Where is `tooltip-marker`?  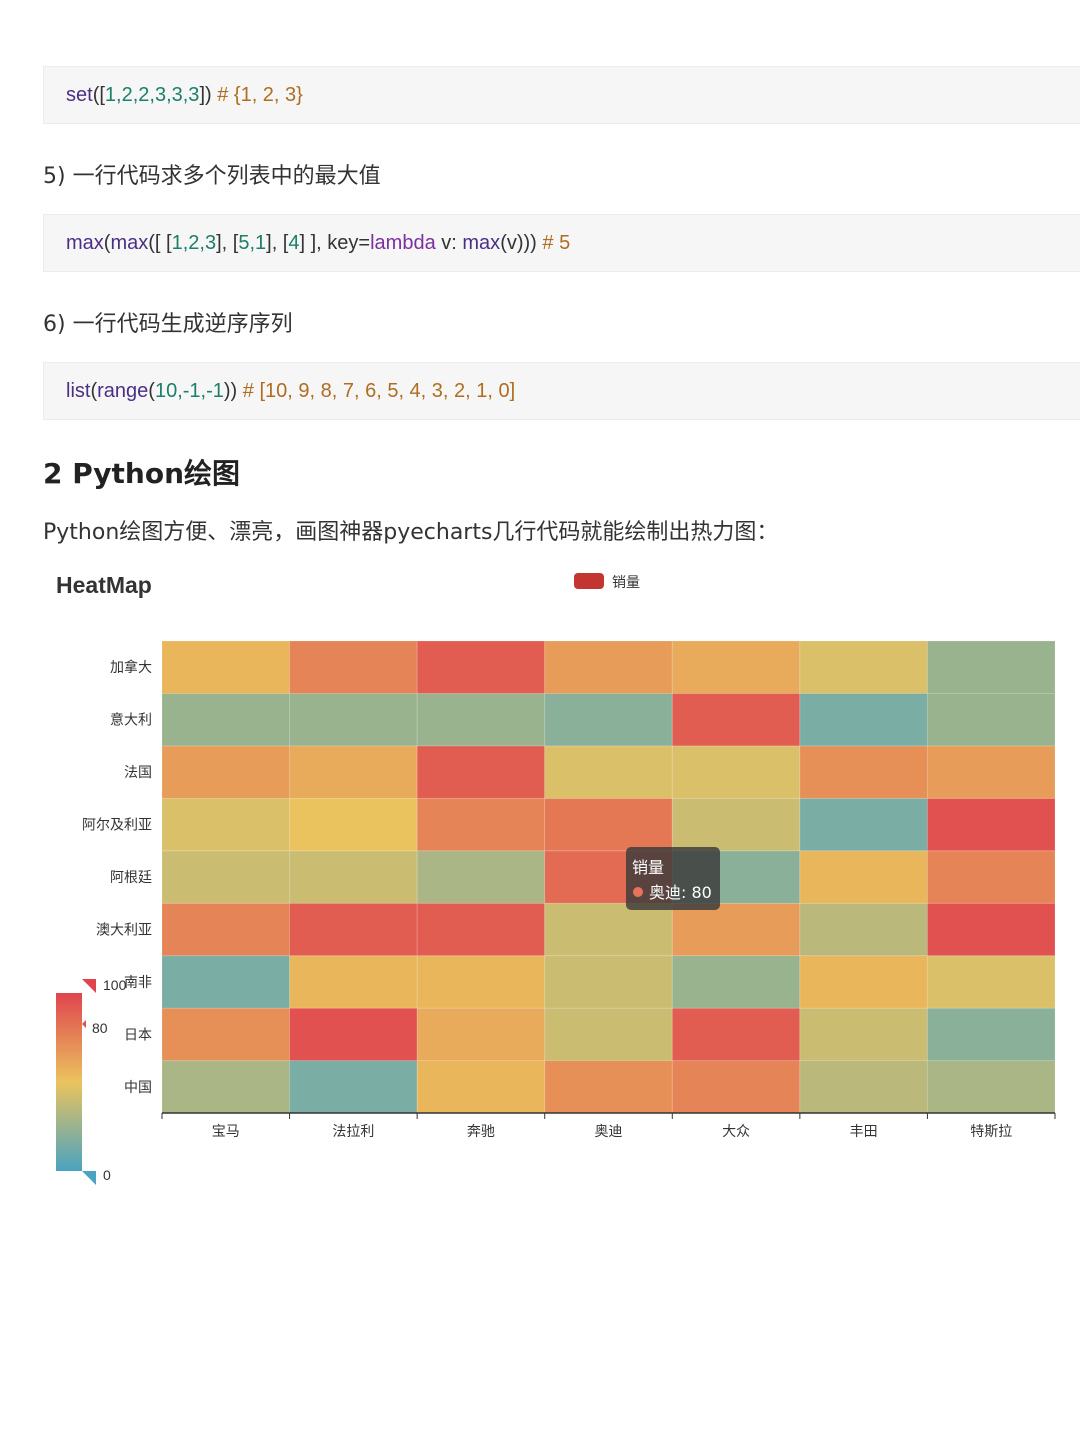
tooltip-marker is located at coordinates (638, 892).